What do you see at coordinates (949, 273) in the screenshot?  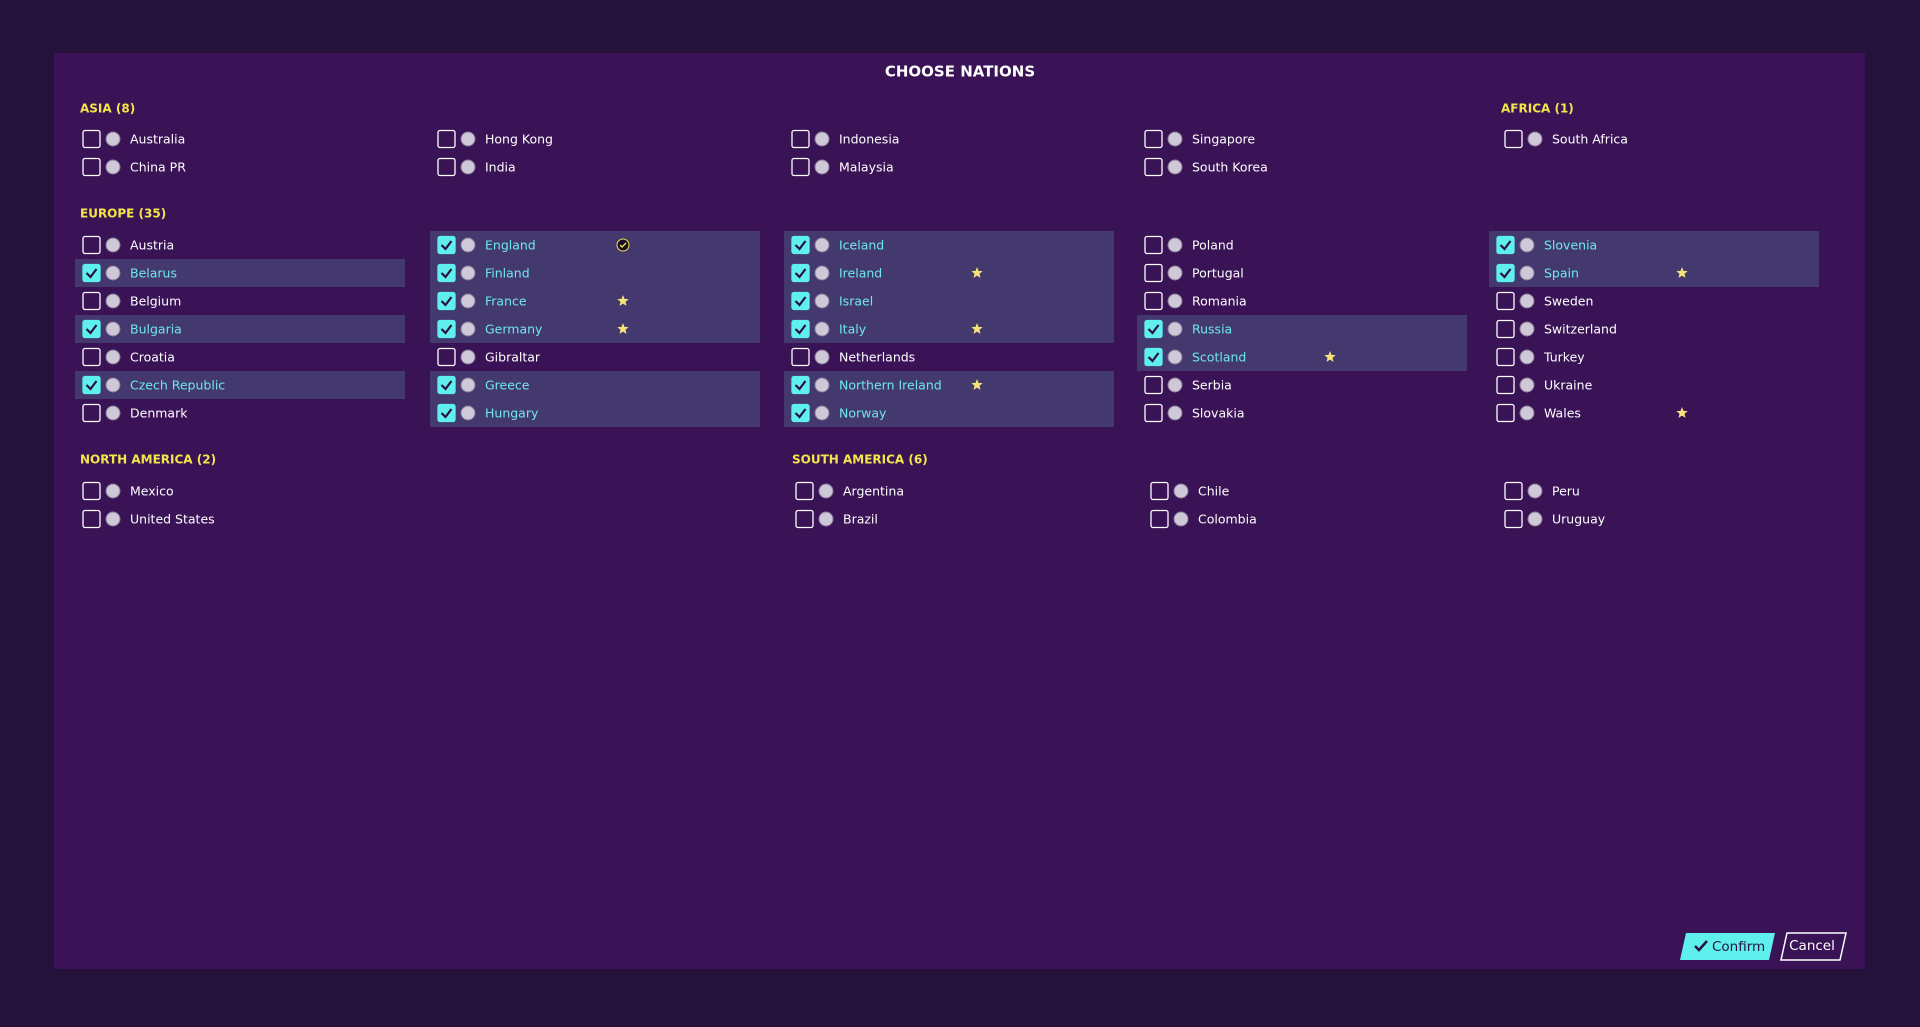 I see `nation-row: Ireland` at bounding box center [949, 273].